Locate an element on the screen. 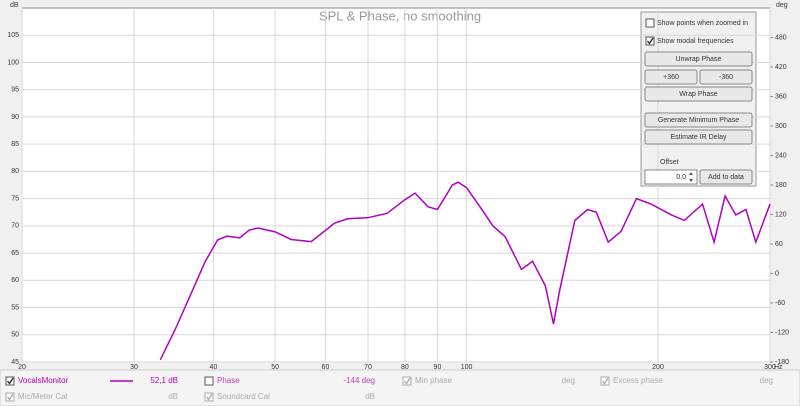  add-button is located at coordinates (726, 177).